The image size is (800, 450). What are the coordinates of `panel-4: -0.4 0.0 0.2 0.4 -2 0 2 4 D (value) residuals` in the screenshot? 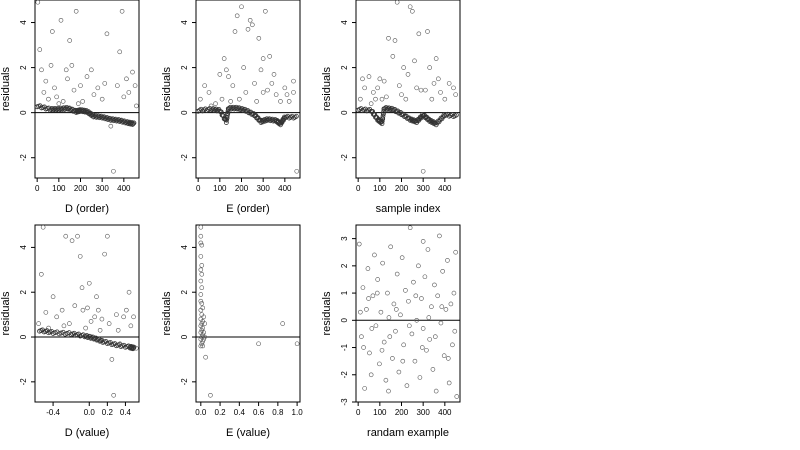 It's located at (70, 331).